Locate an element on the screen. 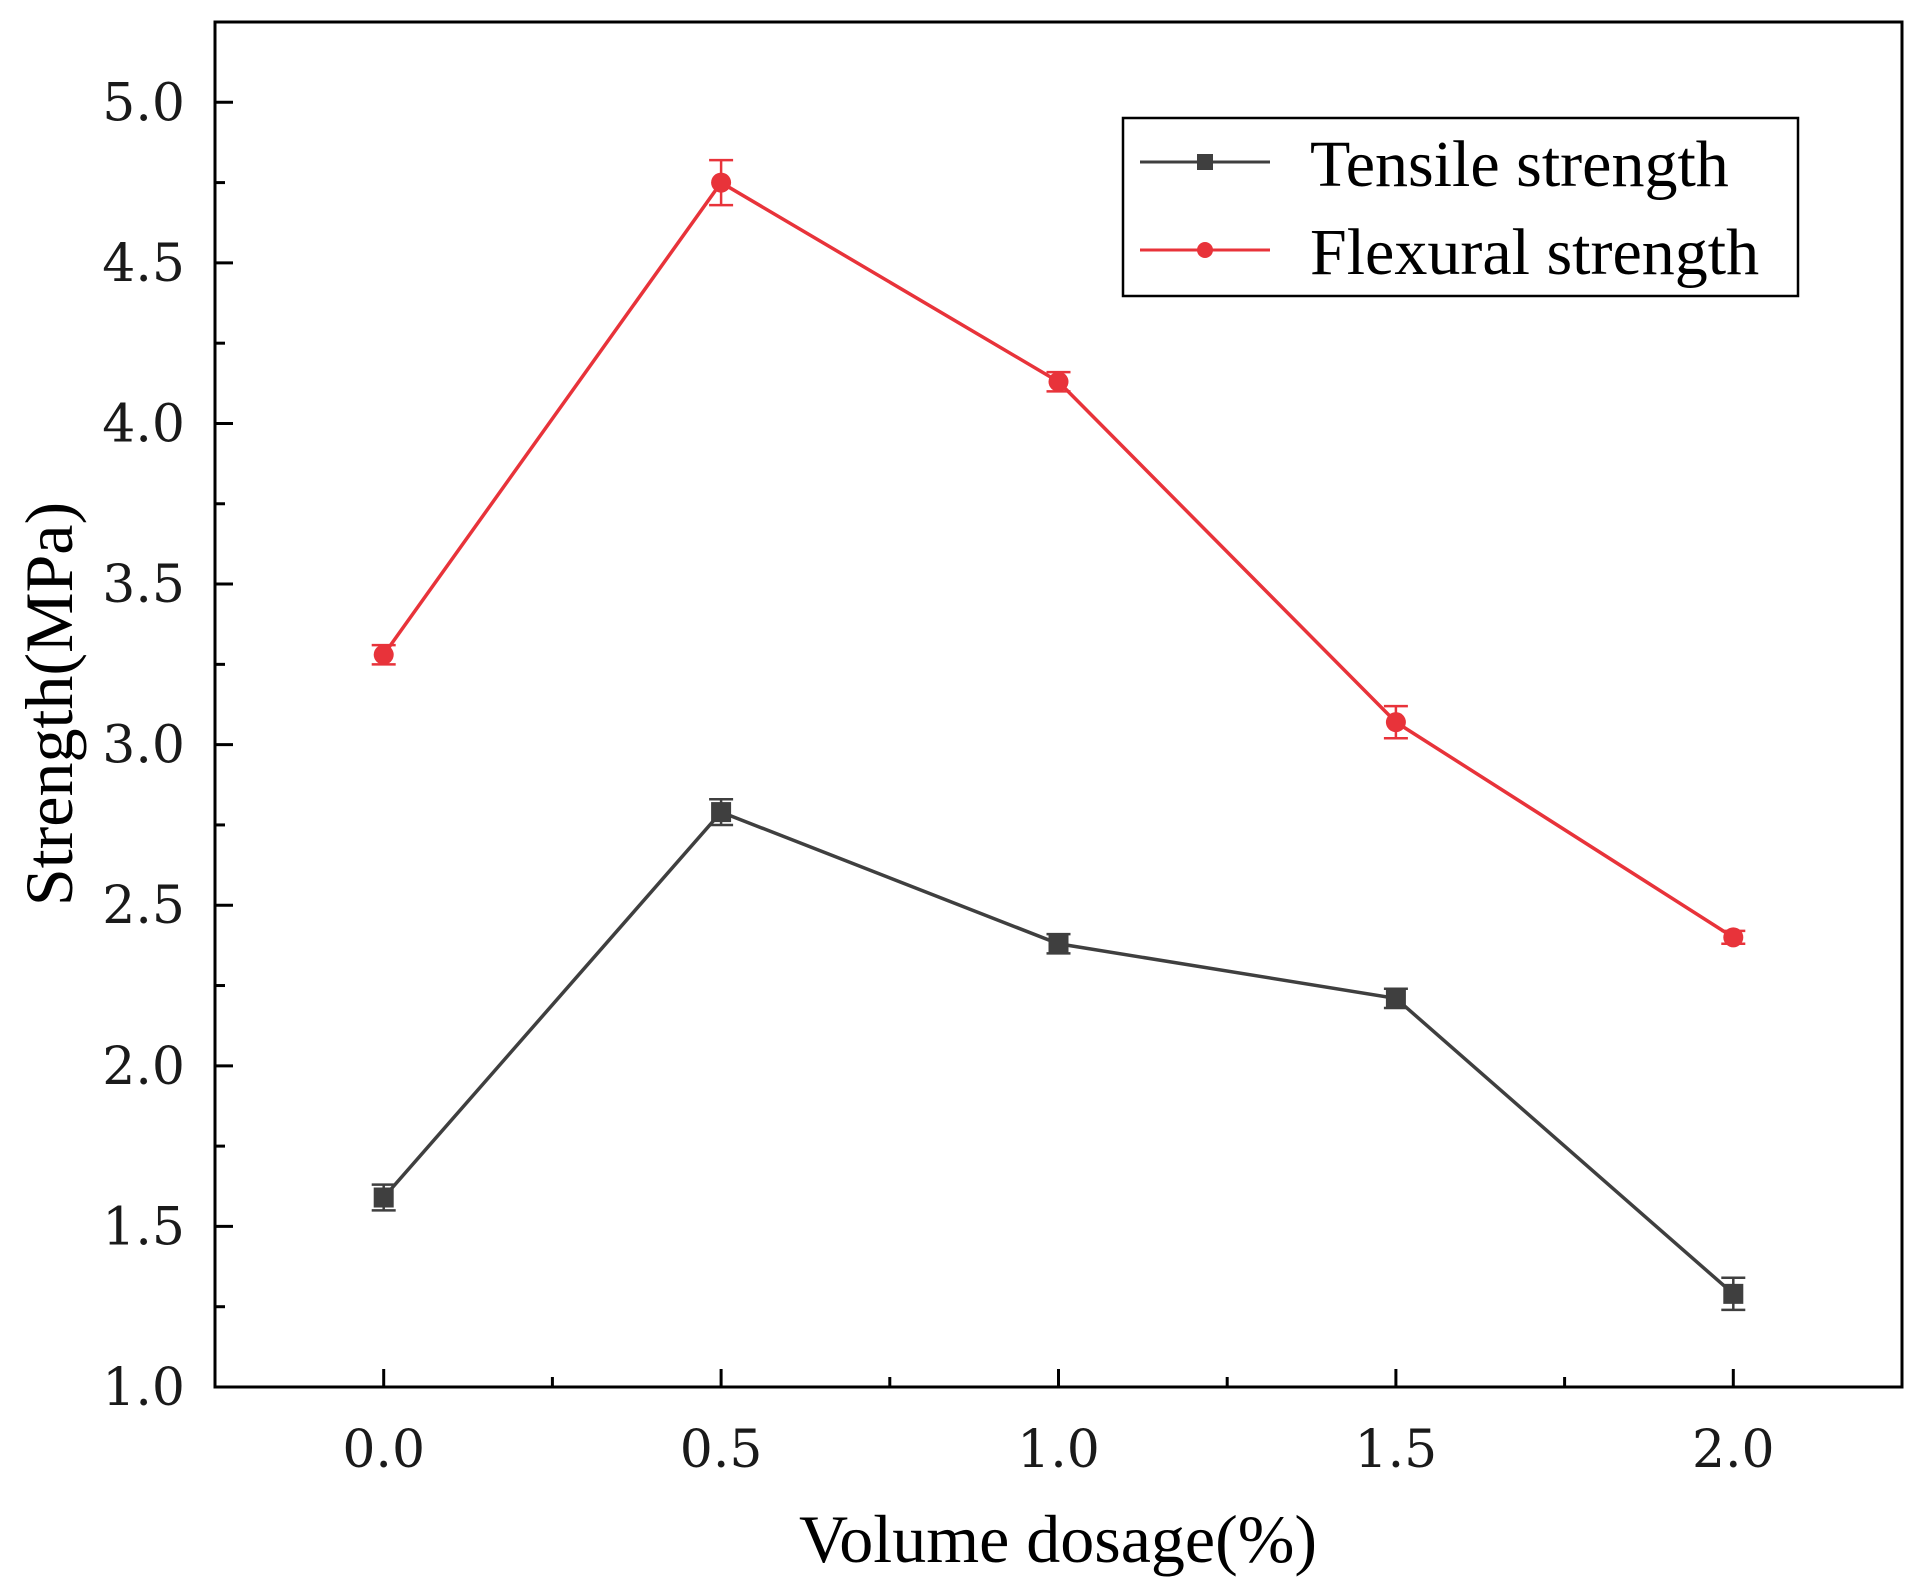 The width and height of the screenshot is (1928, 1589). y-tick-label: 4.0 is located at coordinates (143, 424).